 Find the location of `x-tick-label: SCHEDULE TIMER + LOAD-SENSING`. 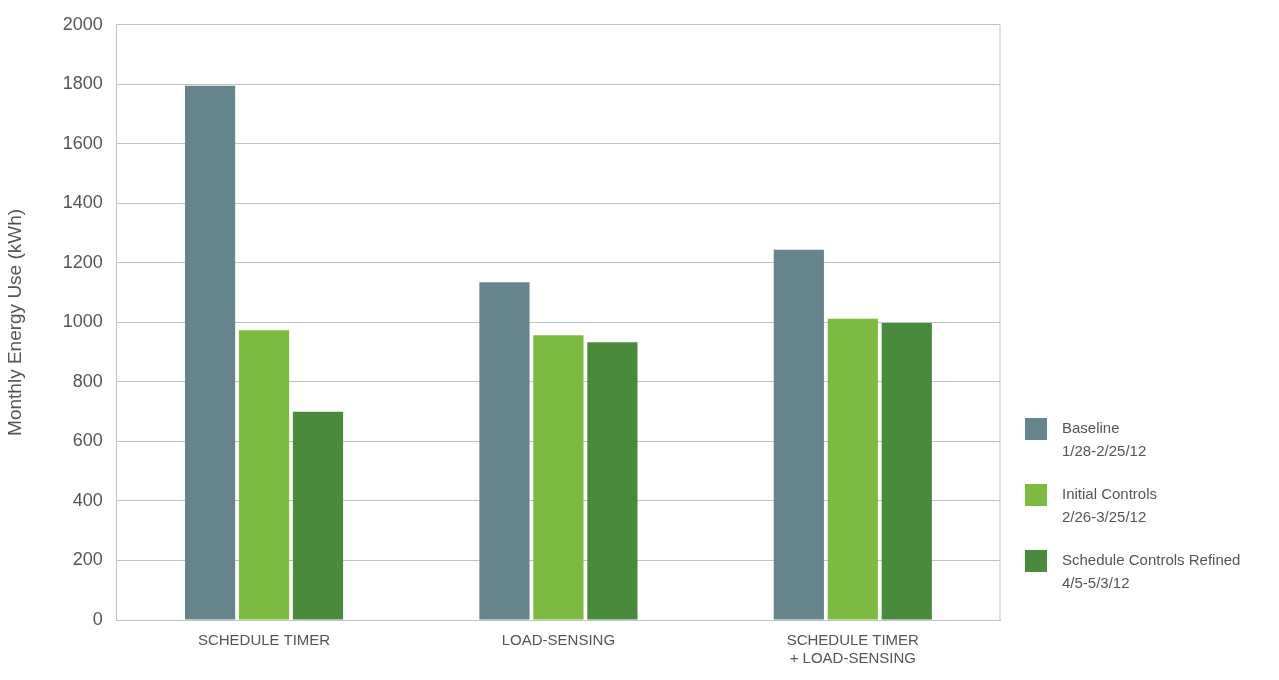

x-tick-label: SCHEDULE TIMER + LOAD-SENSING is located at coordinates (853, 649).